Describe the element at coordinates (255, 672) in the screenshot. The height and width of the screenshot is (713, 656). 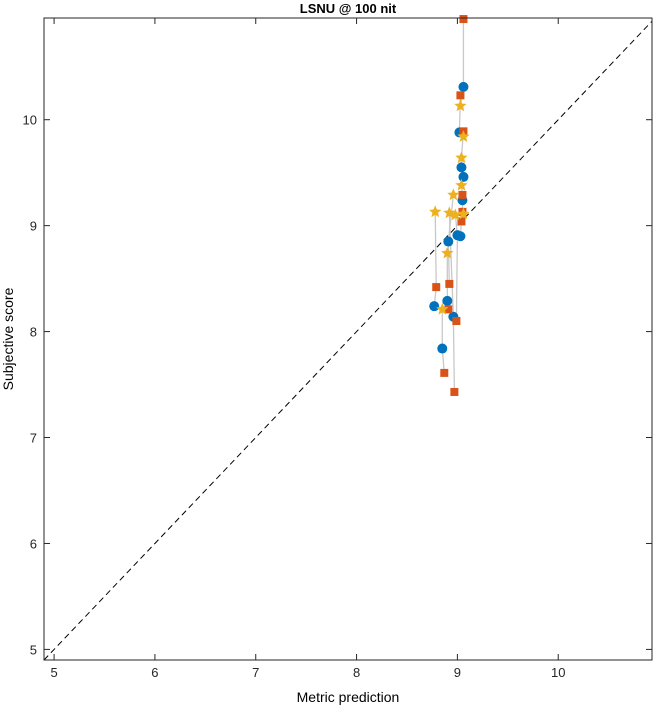
I see `x-tick-label: 7` at that location.